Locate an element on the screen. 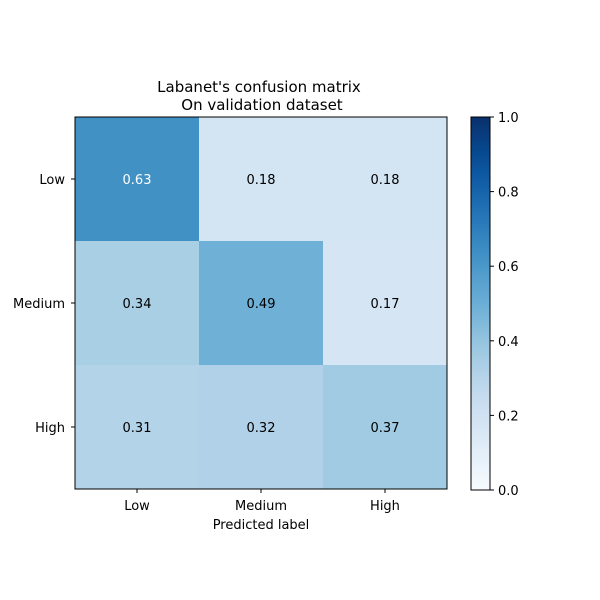  colorbar-tick-label: 0.6 is located at coordinates (508, 267).